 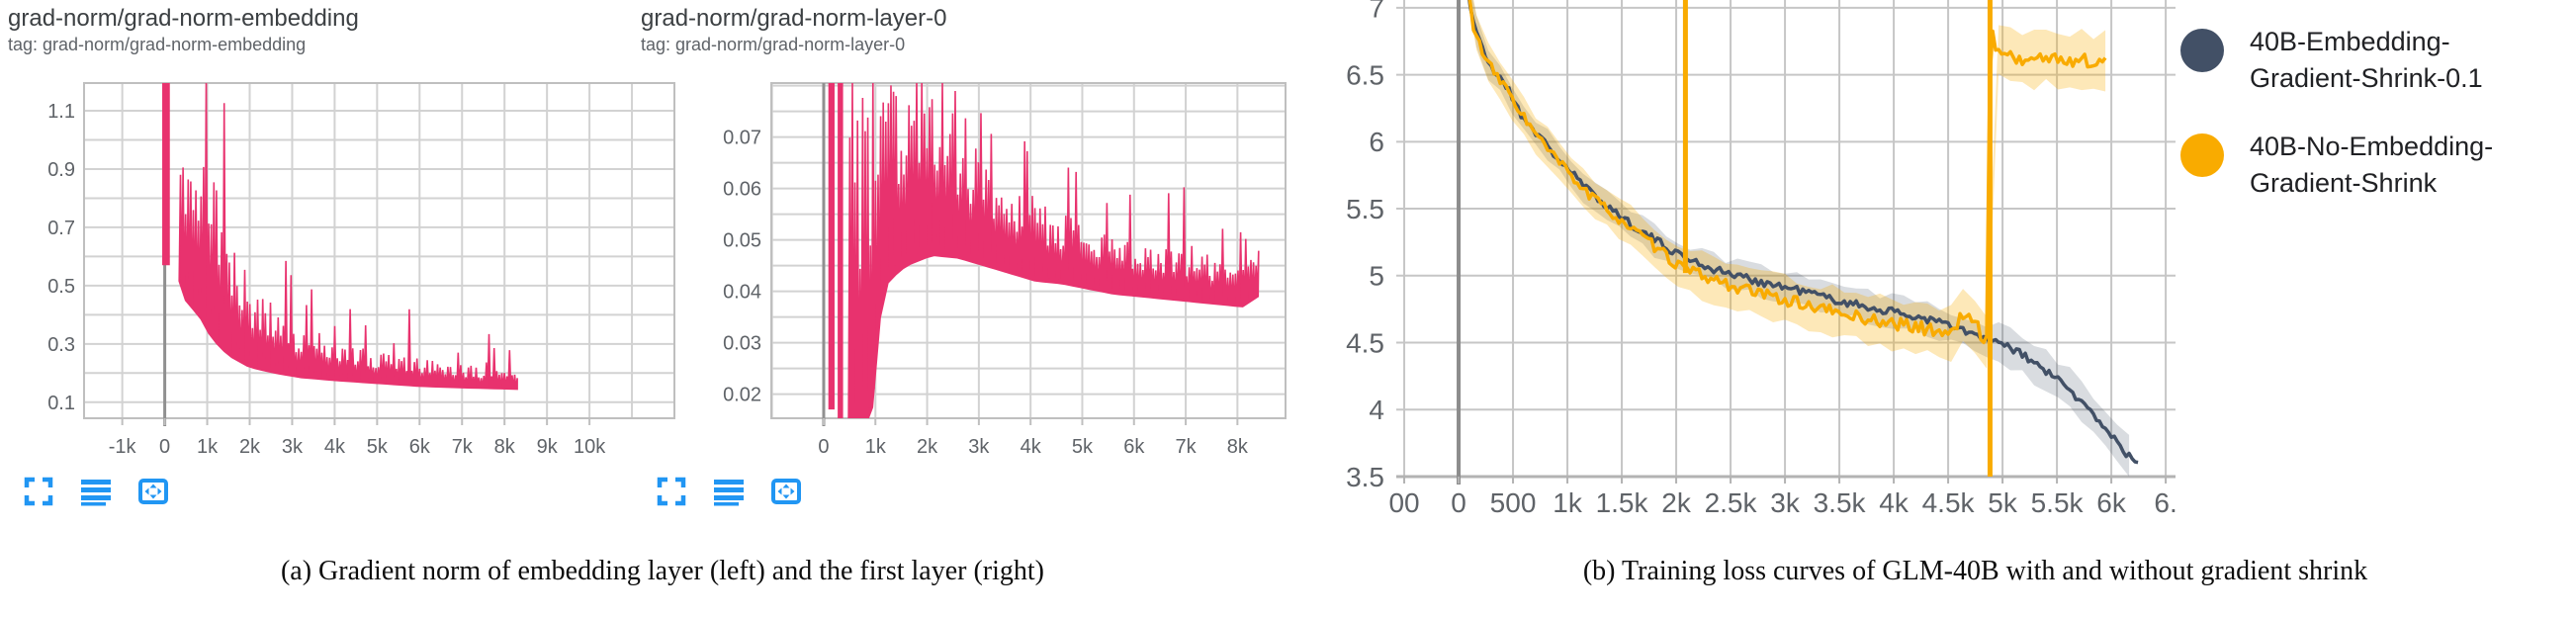 What do you see at coordinates (1376, 12) in the screenshot?
I see `svg-text: 7` at bounding box center [1376, 12].